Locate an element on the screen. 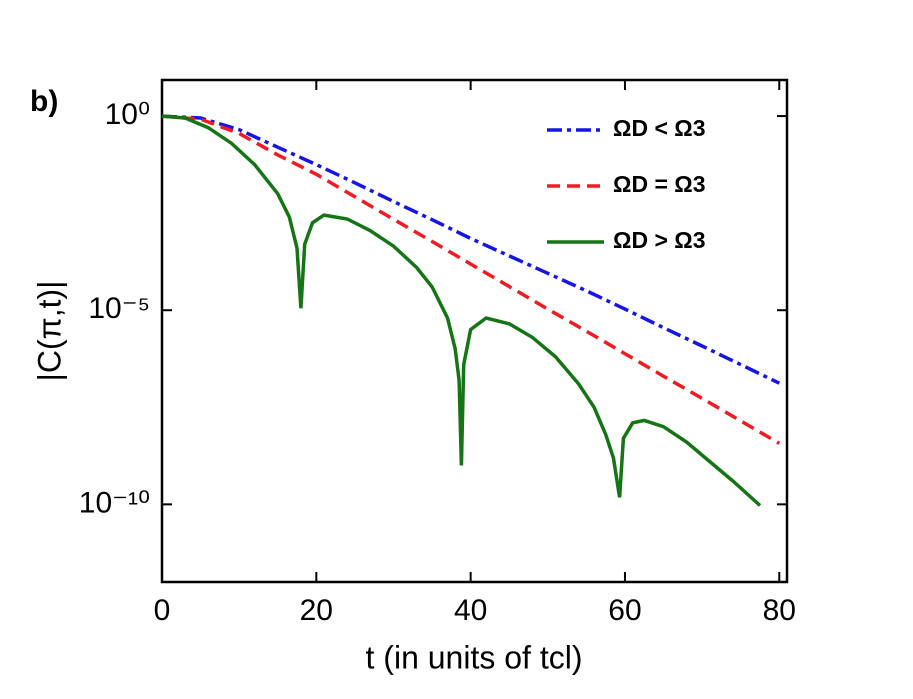 The image size is (913, 699). x-tick-label: 40 is located at coordinates (470, 610).